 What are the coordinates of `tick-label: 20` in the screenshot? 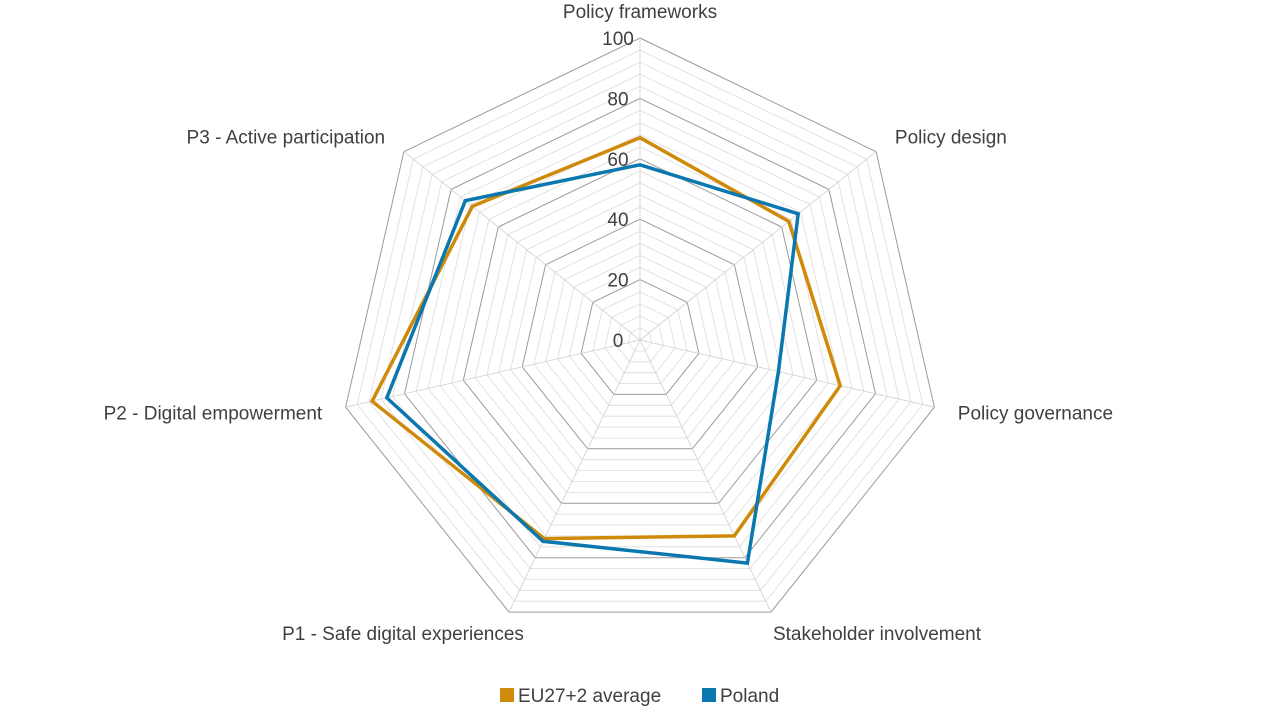 It's located at (617, 281).